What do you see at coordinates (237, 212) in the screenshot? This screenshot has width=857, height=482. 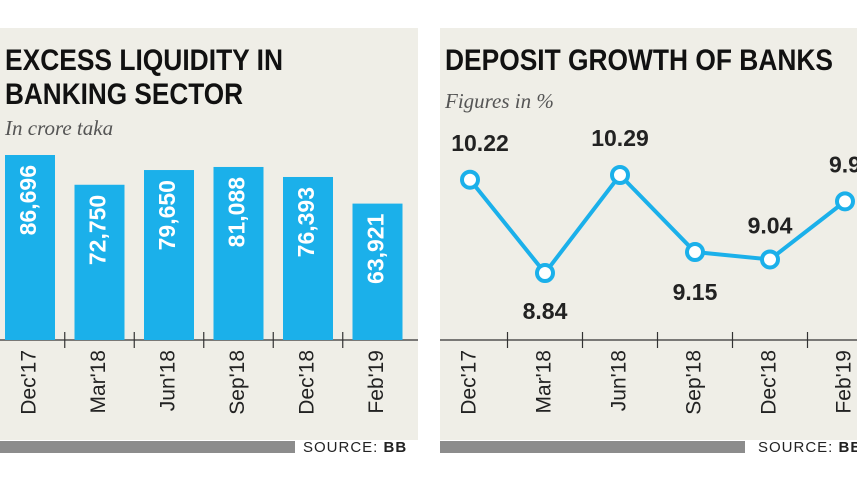 I see `value-label: 81,088` at bounding box center [237, 212].